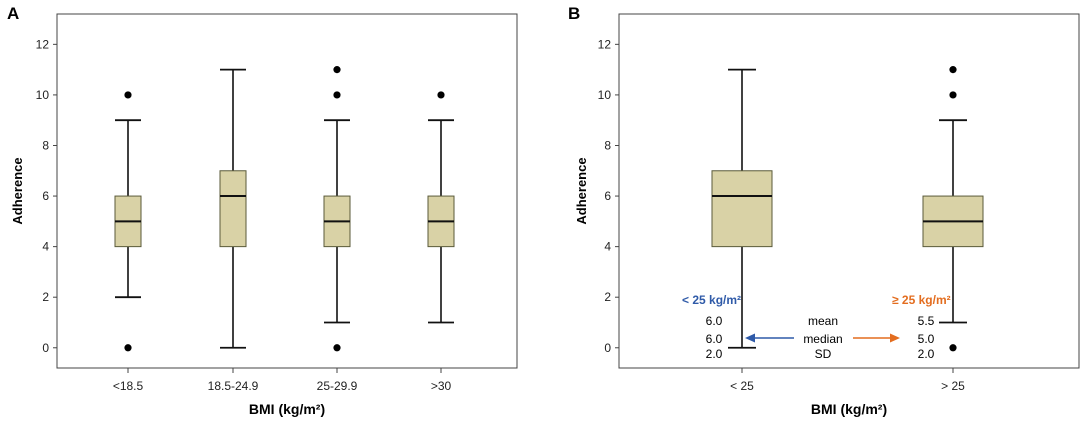 The width and height of the screenshot is (1084, 426). I want to click on stat-label: mean, so click(823, 321).